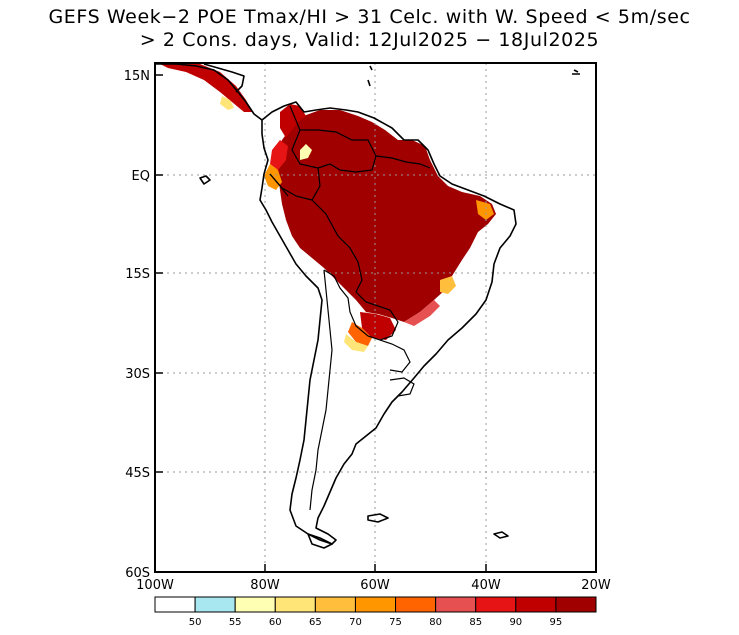 This screenshot has width=739, height=635. What do you see at coordinates (485, 210) in the screenshot?
I see `poe-75-region-northeast` at bounding box center [485, 210].